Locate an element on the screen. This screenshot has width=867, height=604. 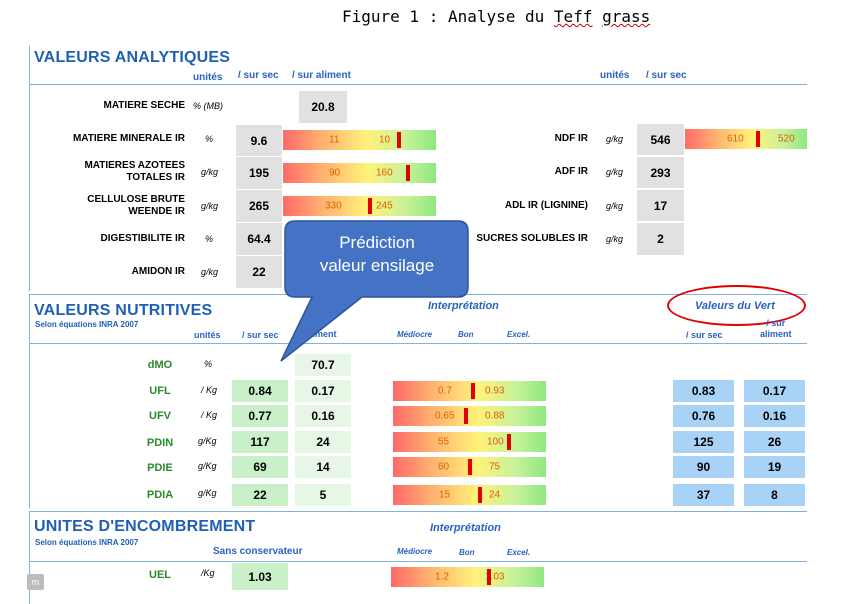
row-pdin-name: PDIN is located at coordinates (160, 443).